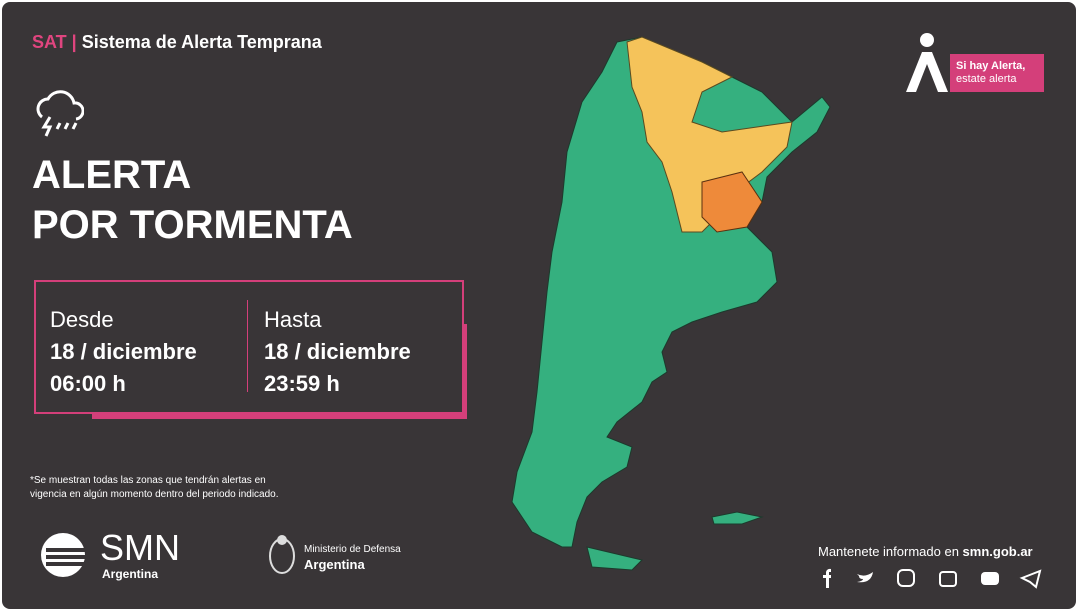 Image resolution: width=1078 pixels, height=611 pixels. What do you see at coordinates (990, 578) in the screenshot?
I see `youtube-icon` at bounding box center [990, 578].